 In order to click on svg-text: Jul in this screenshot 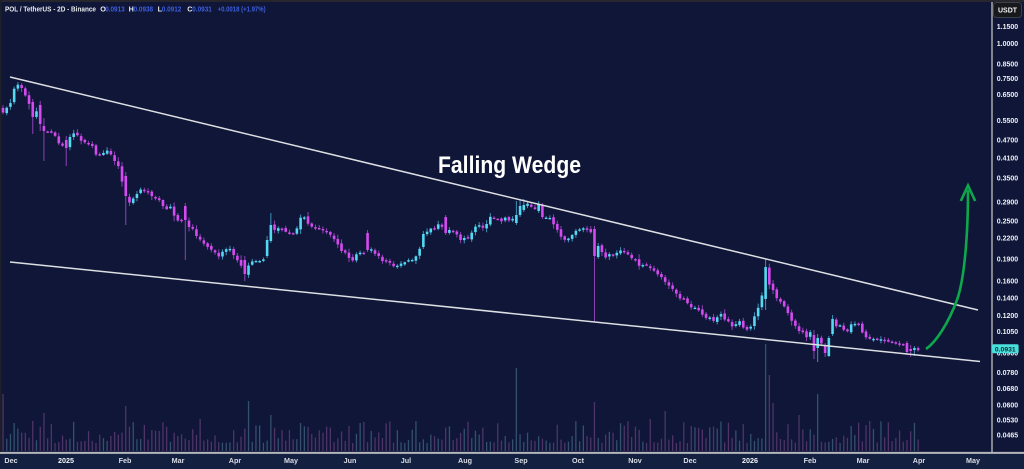, I will do `click(406, 460)`.